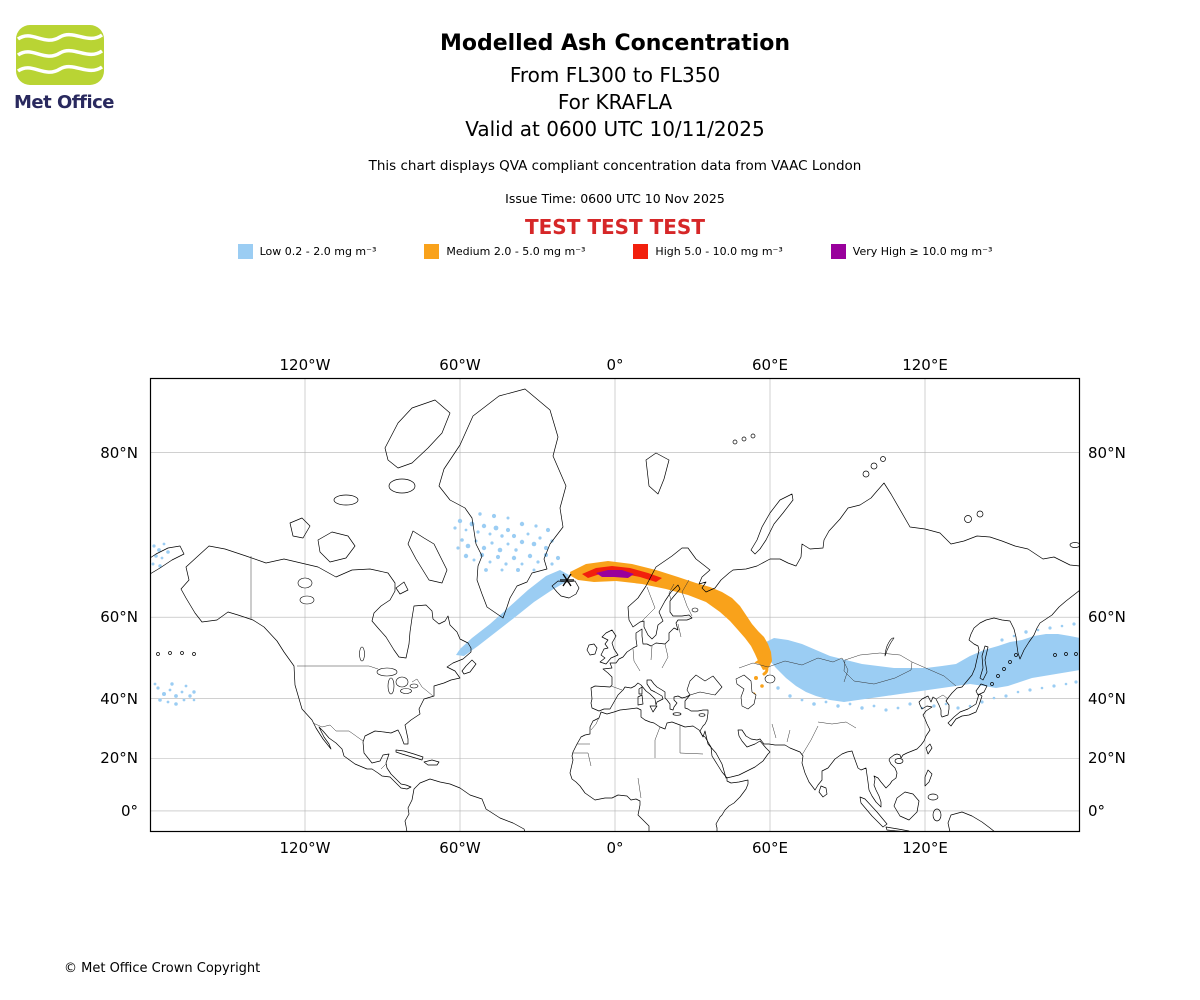 This screenshot has height=1000, width=1200. What do you see at coordinates (1107, 453) in the screenshot?
I see `tick-right-80n: 80°N` at bounding box center [1107, 453].